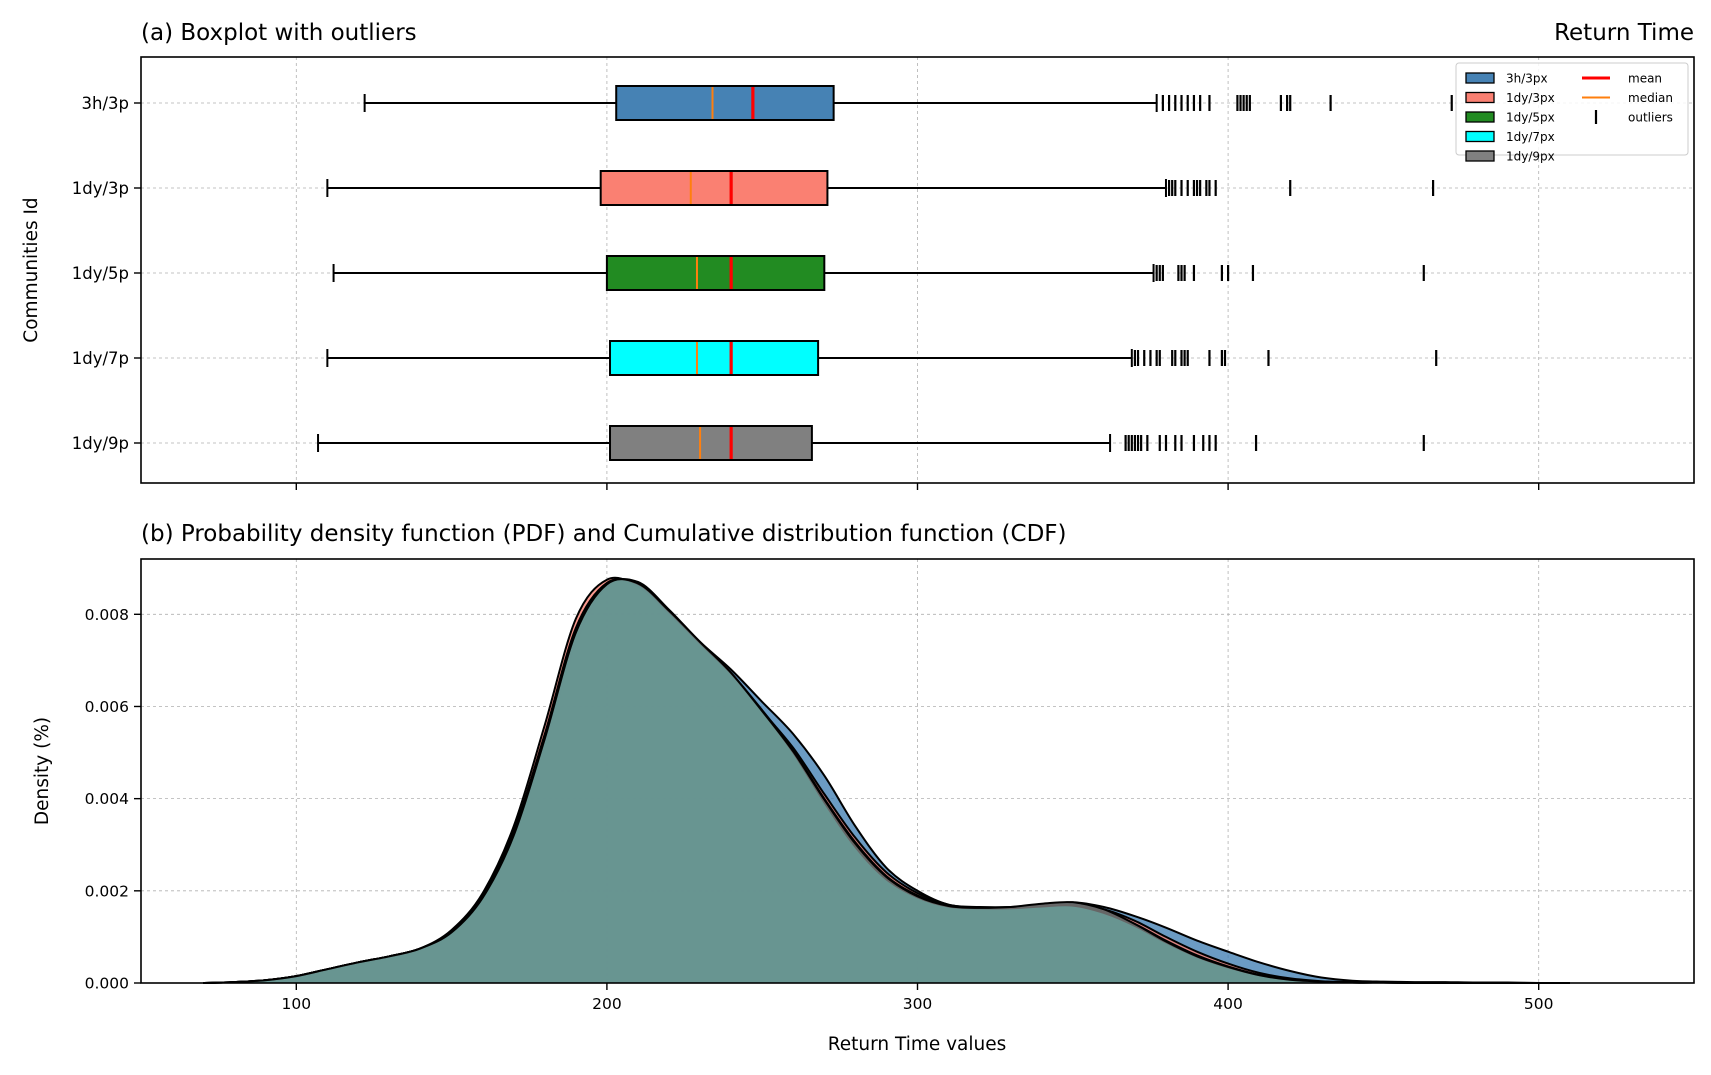 This screenshot has width=1711, height=1075. What do you see at coordinates (107, 799) in the screenshot?
I see `density-ytick-label: 0.004` at bounding box center [107, 799].